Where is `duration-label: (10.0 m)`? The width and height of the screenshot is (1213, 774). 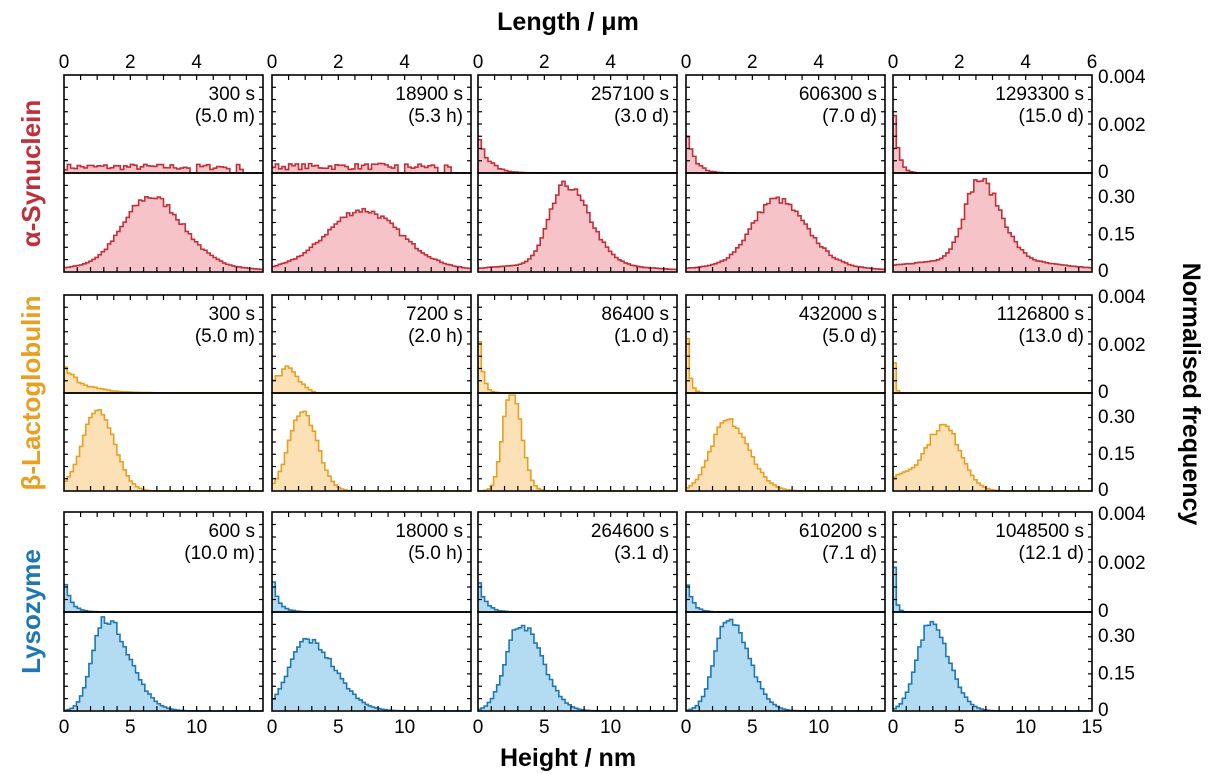
duration-label: (10.0 m) is located at coordinates (219, 553).